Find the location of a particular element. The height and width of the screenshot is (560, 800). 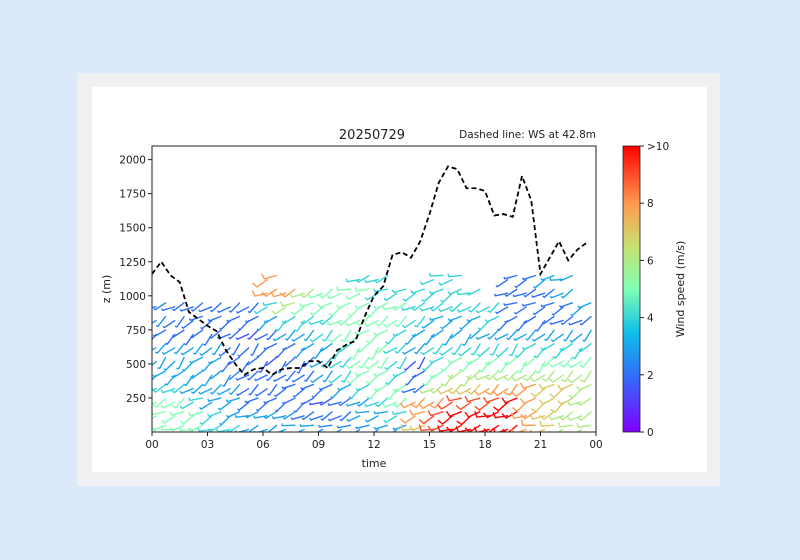

colorbar is located at coordinates (631, 289).